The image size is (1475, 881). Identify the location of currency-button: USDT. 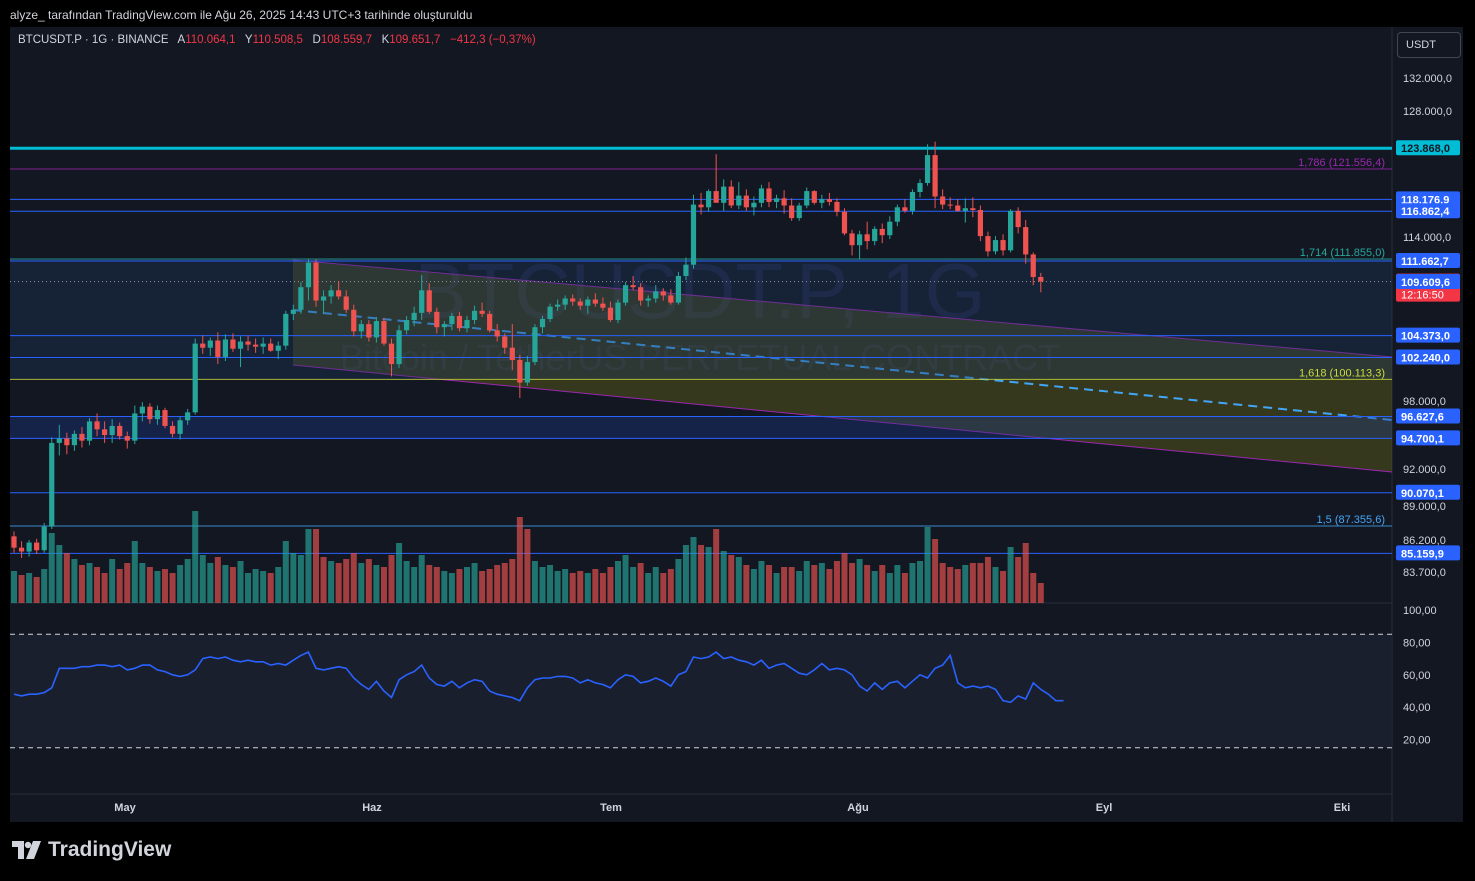
(1429, 45).